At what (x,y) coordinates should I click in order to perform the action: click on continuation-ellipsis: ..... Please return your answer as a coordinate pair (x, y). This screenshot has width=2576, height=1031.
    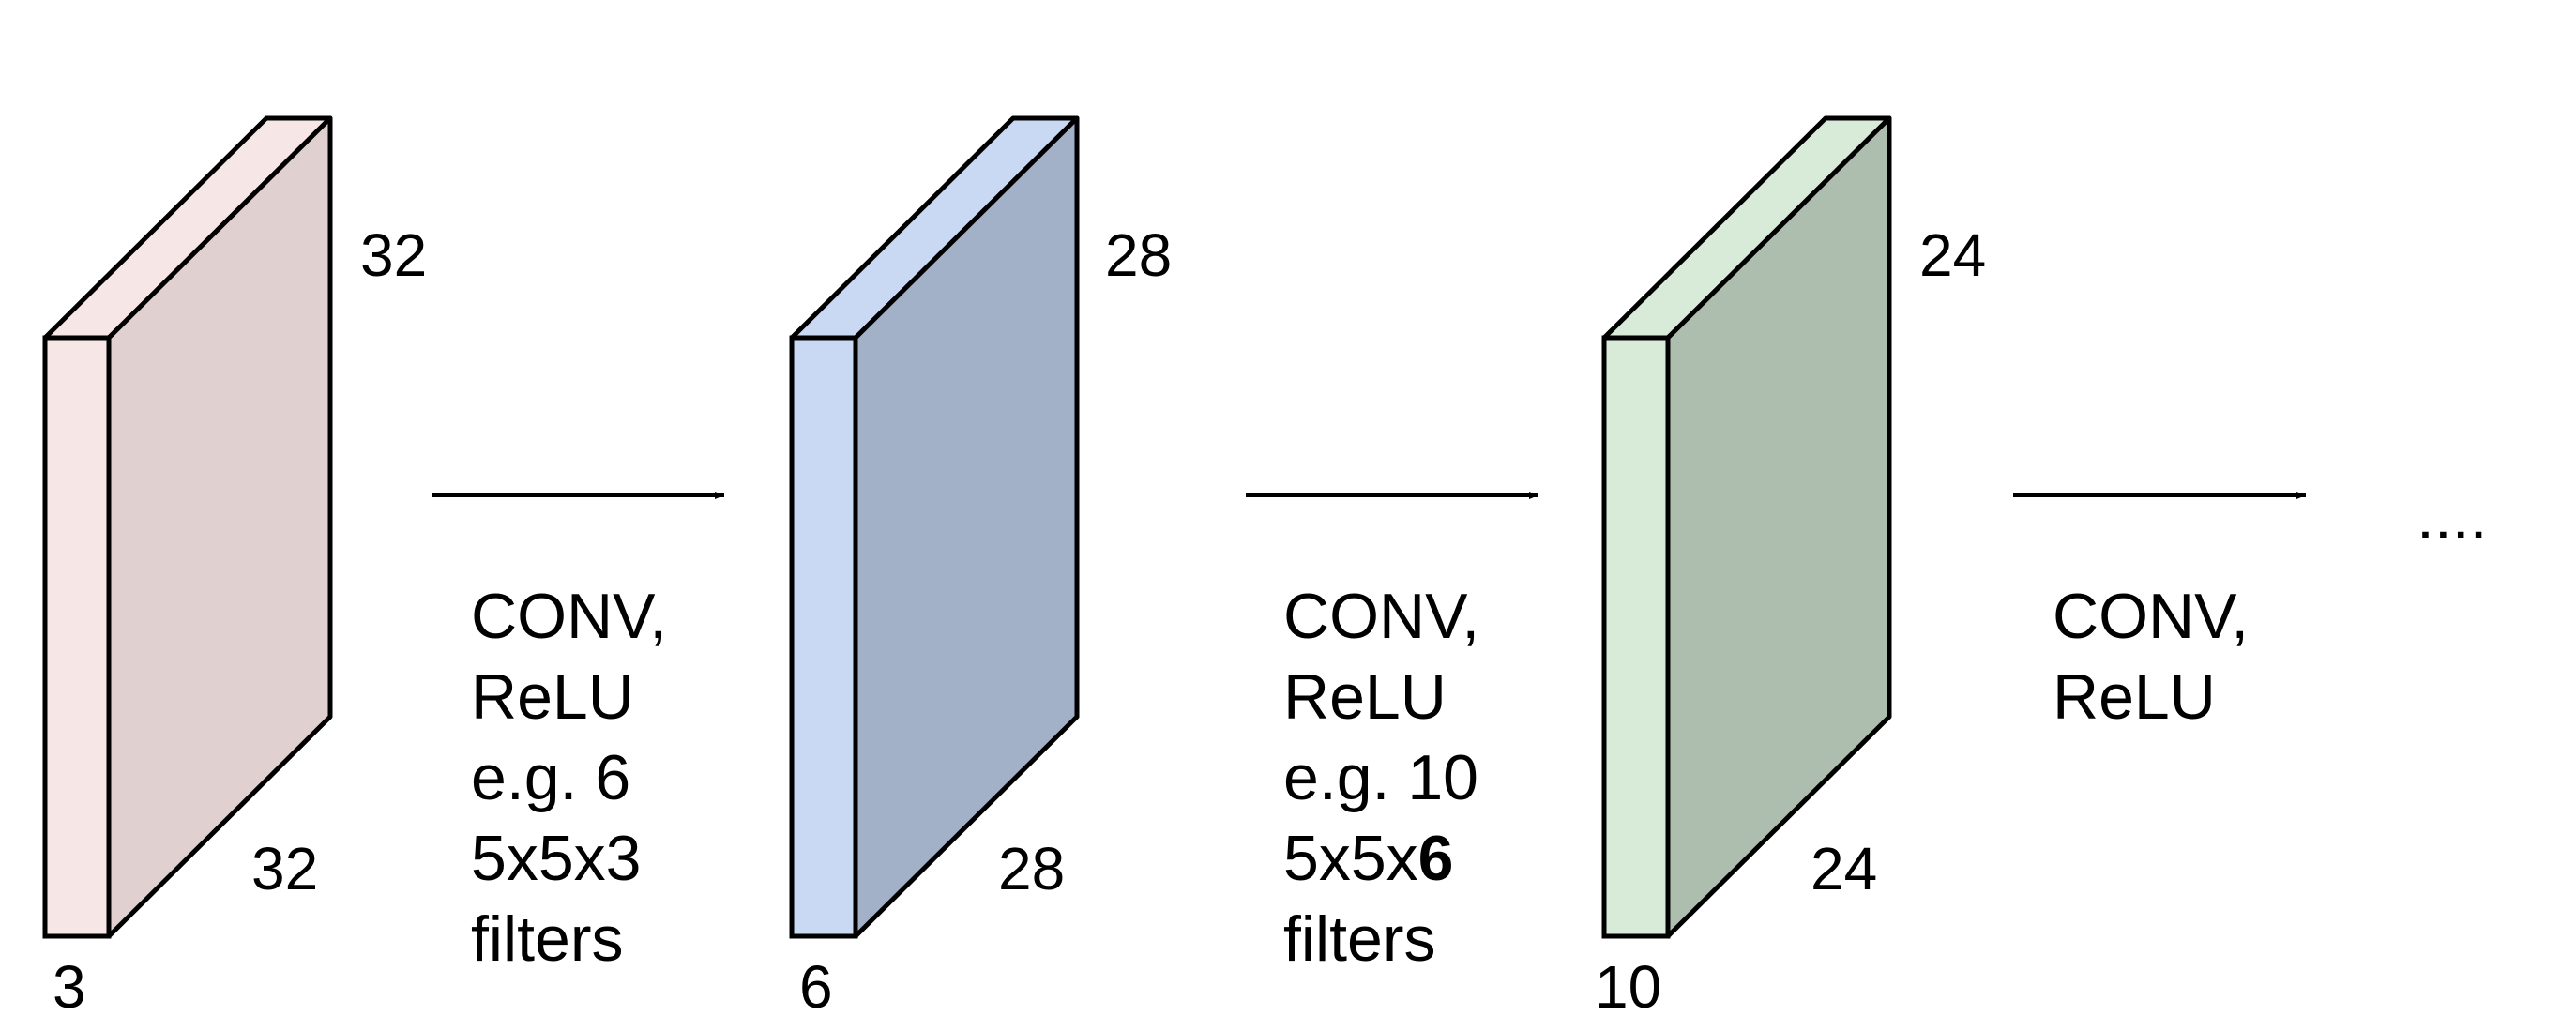
    Looking at the image, I should click on (2452, 517).